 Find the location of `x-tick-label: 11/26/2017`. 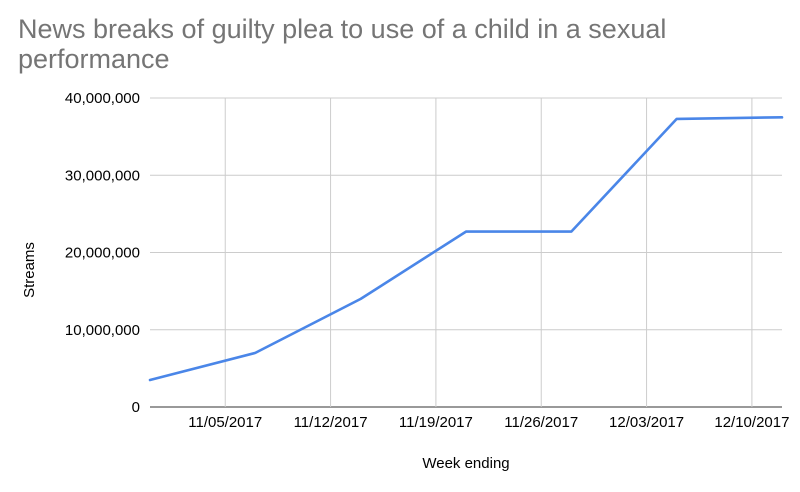

x-tick-label: 11/26/2017 is located at coordinates (541, 422).